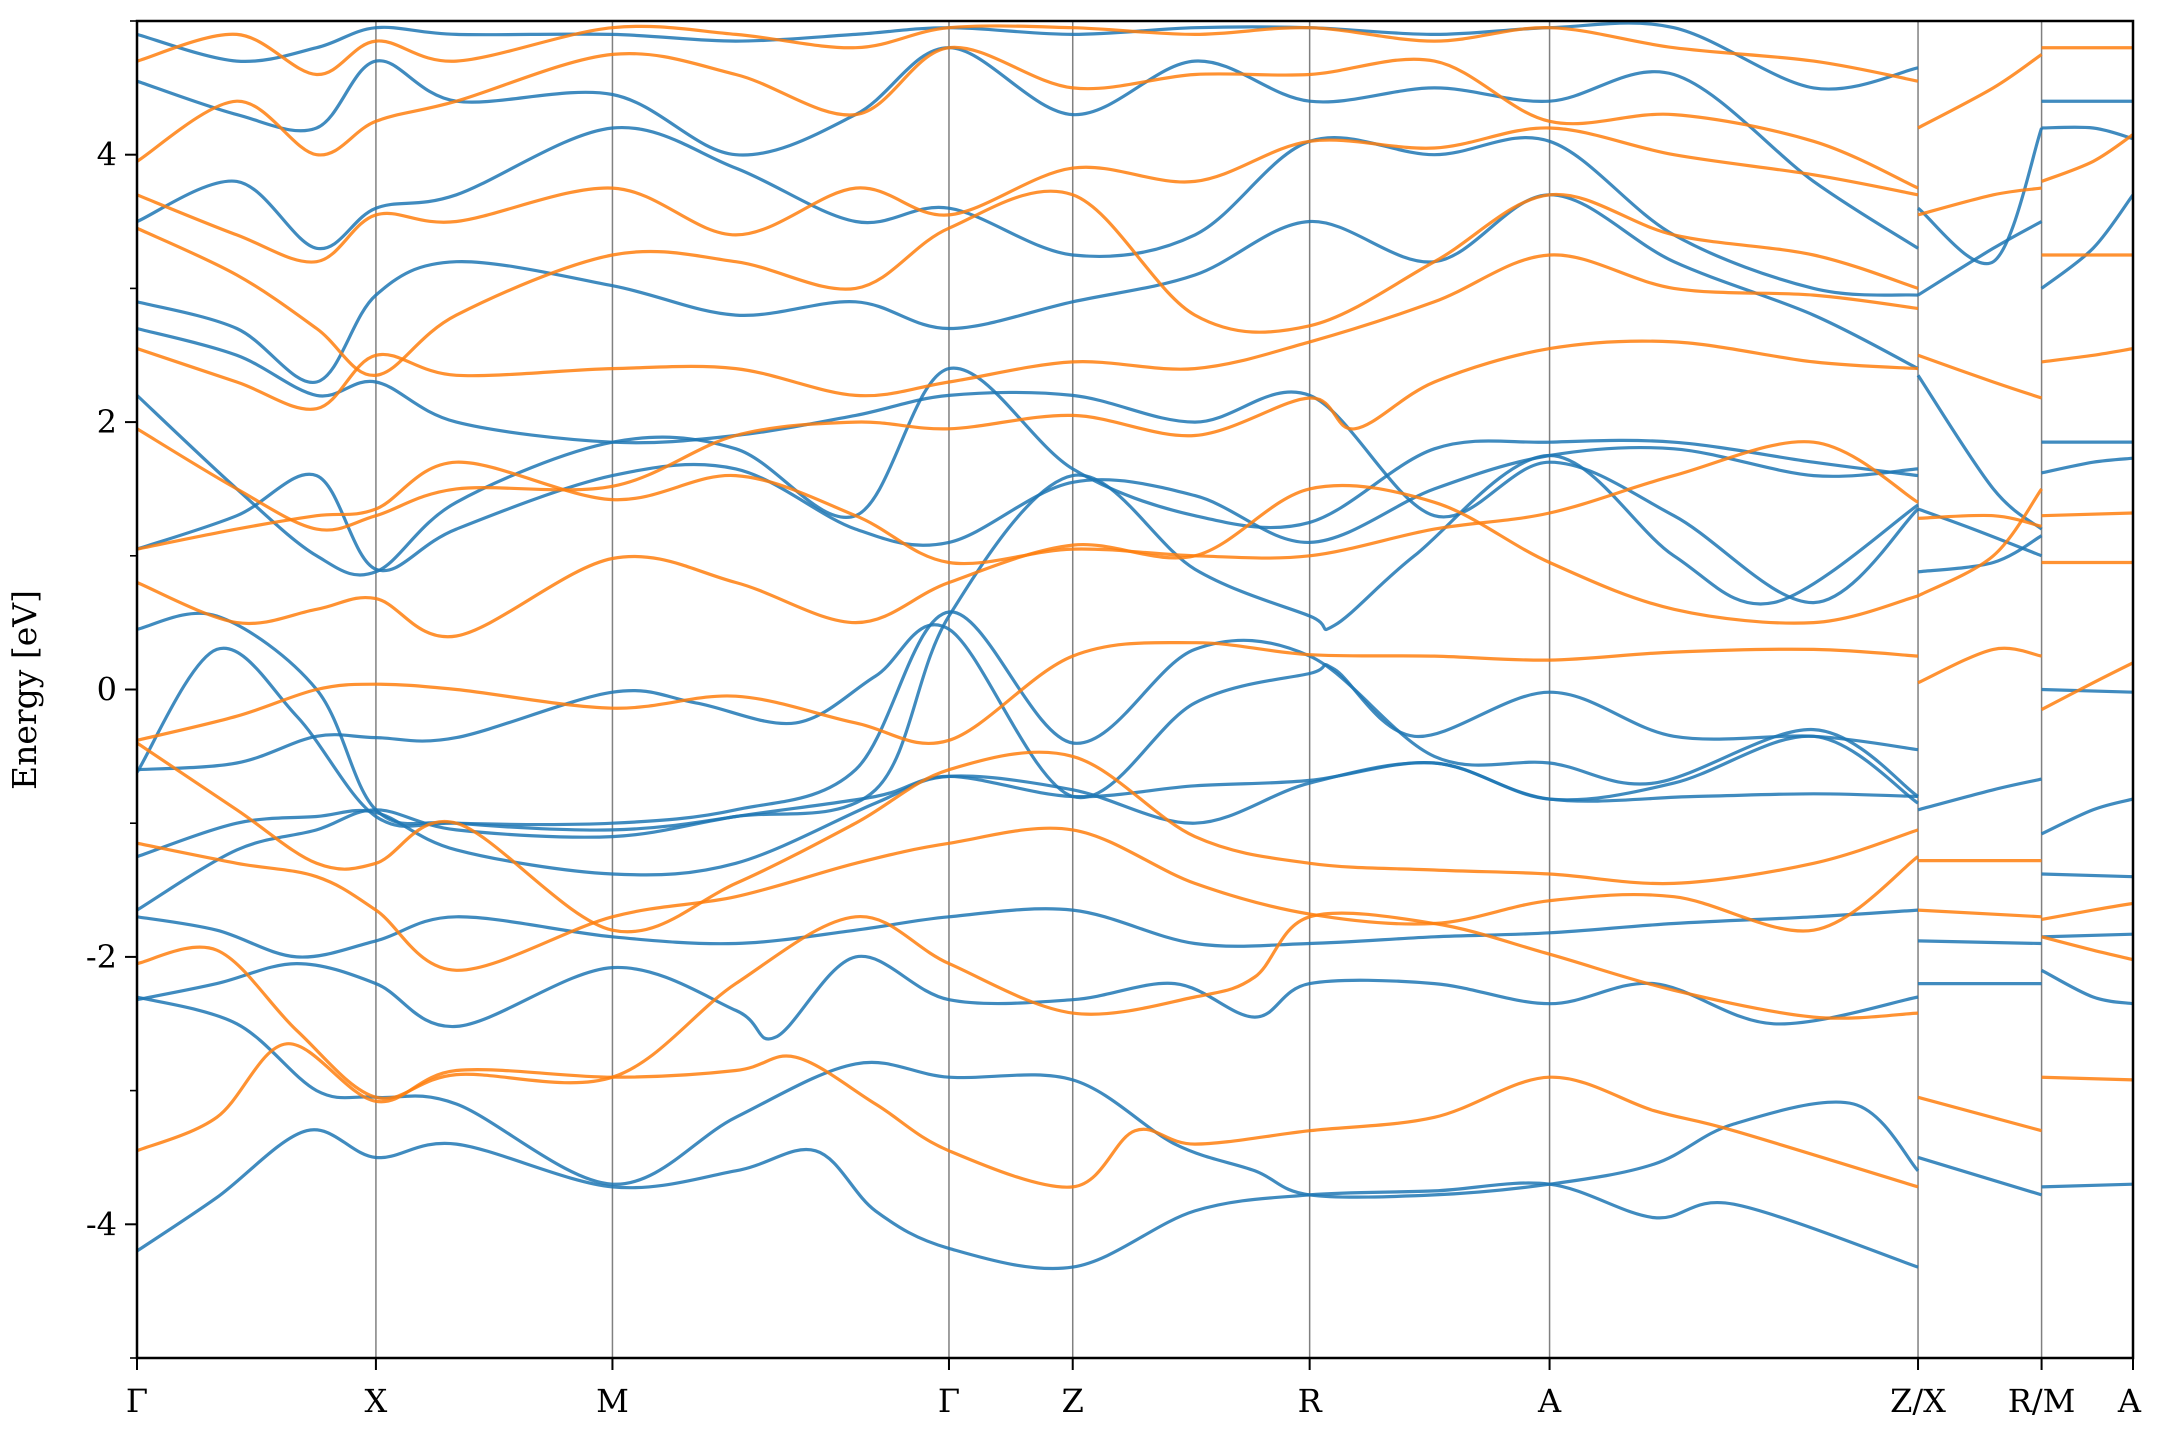 This screenshot has width=2160, height=1440. What do you see at coordinates (107, 690) in the screenshot?
I see `y-tick-label: 0` at bounding box center [107, 690].